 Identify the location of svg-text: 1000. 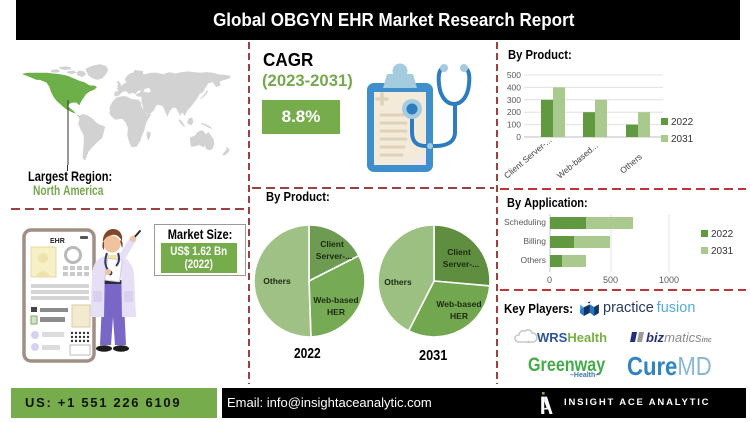
(669, 280).